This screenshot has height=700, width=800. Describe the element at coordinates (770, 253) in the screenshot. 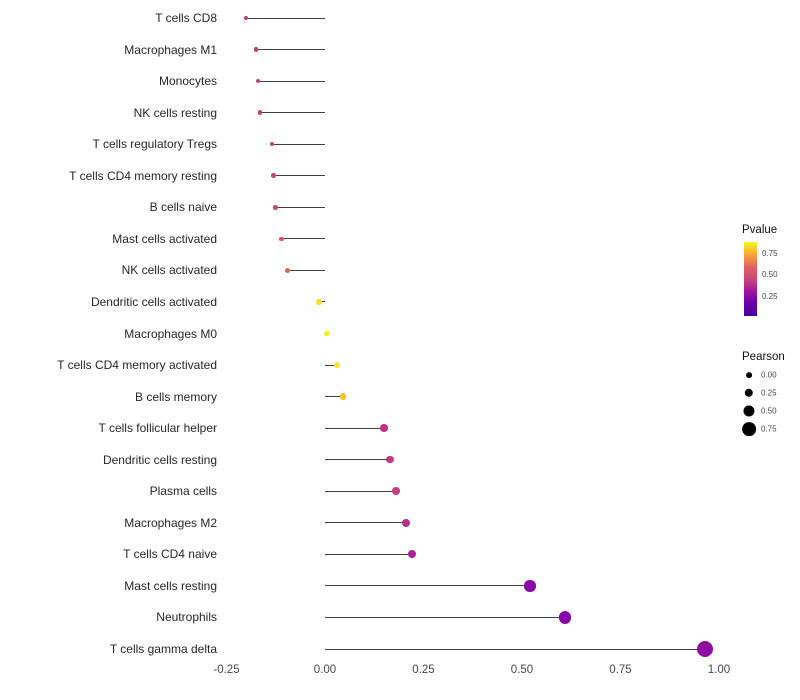

I see `pvalue-tick-label: 0.75` at that location.